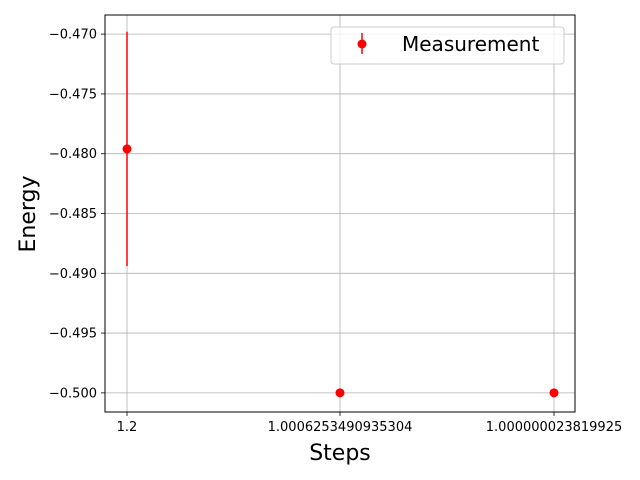 This screenshot has height=480, width=640. I want to click on legend-box, so click(447, 45).